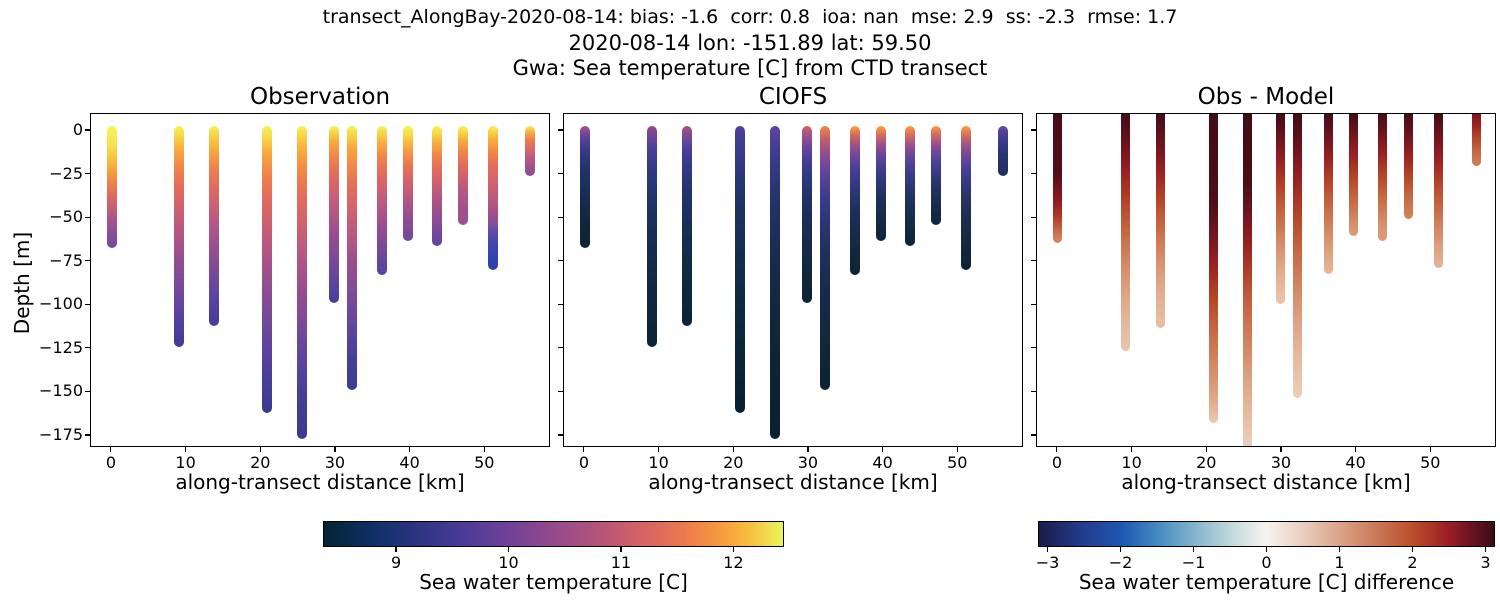  I want to click on profile-bar-diff-36.2km, so click(1328, 194).